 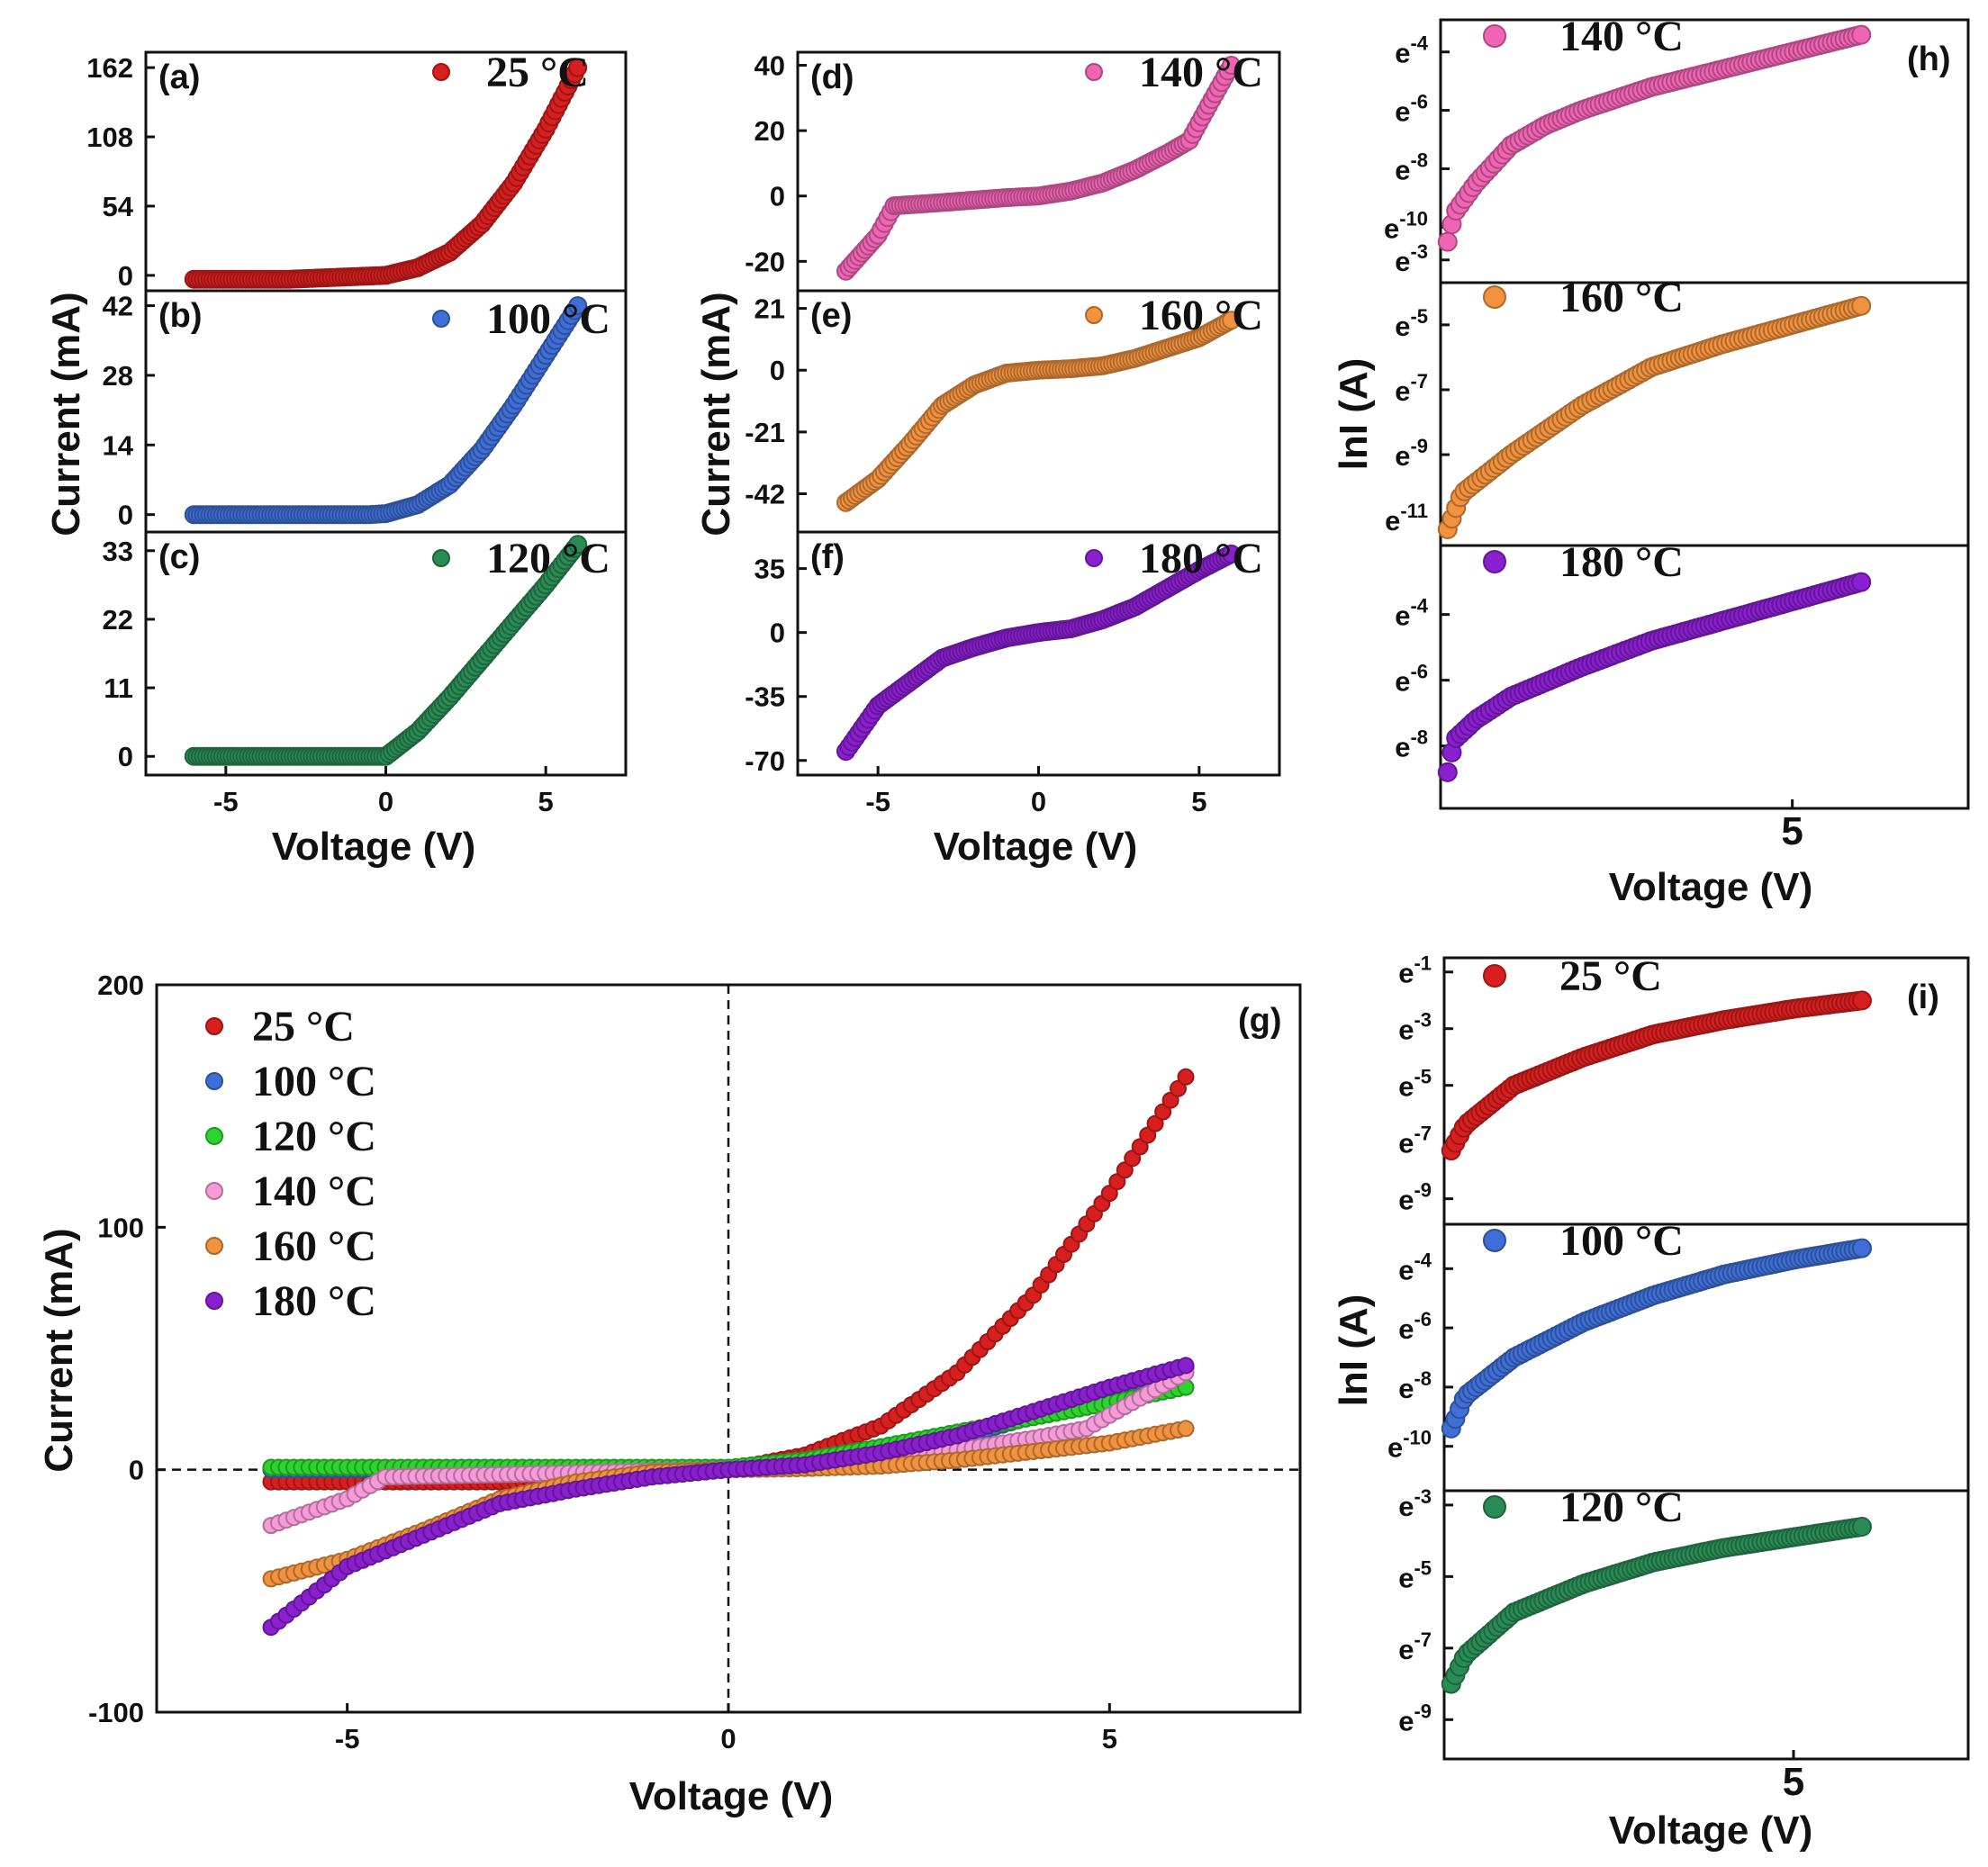 What do you see at coordinates (1402, 54) in the screenshot?
I see `panel-h1-ytick-label-0-base: e` at bounding box center [1402, 54].